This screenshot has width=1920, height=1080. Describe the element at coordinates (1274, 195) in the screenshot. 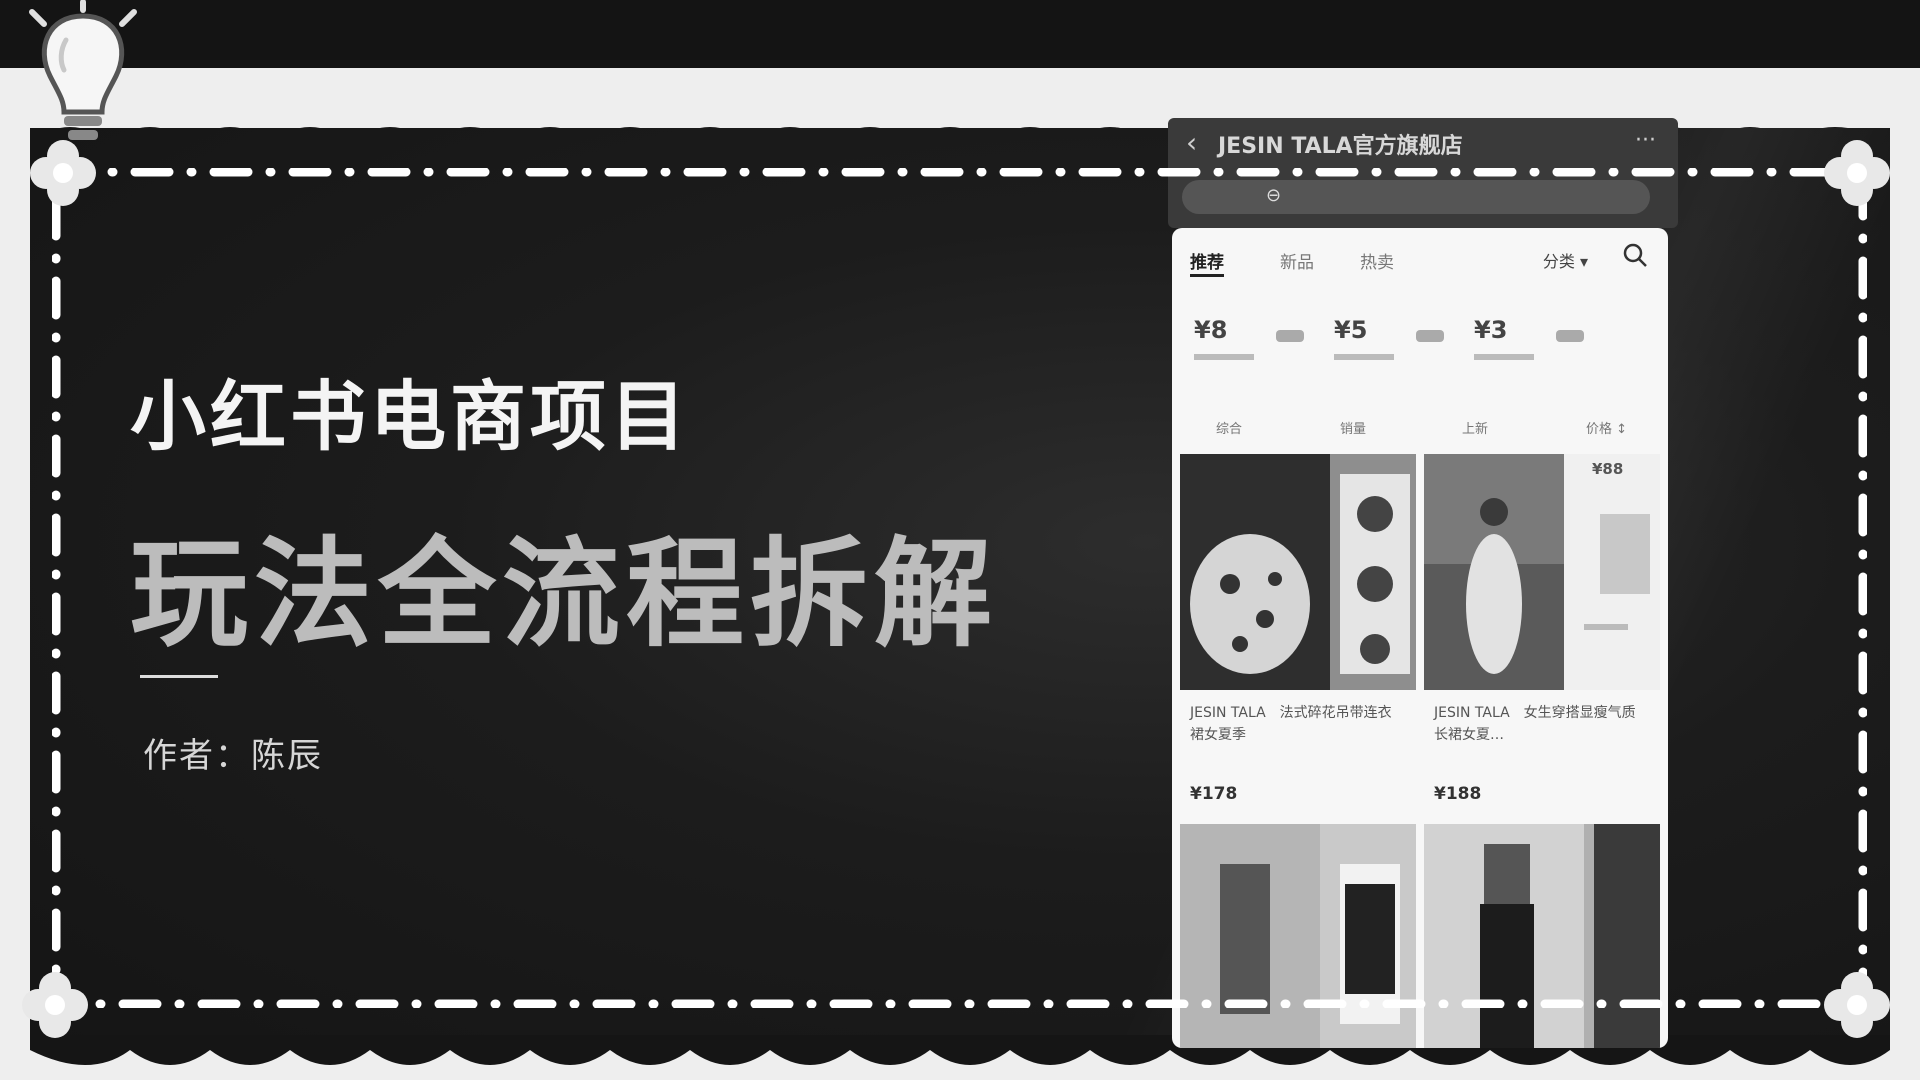

I see `search-icon: ⊖` at that location.